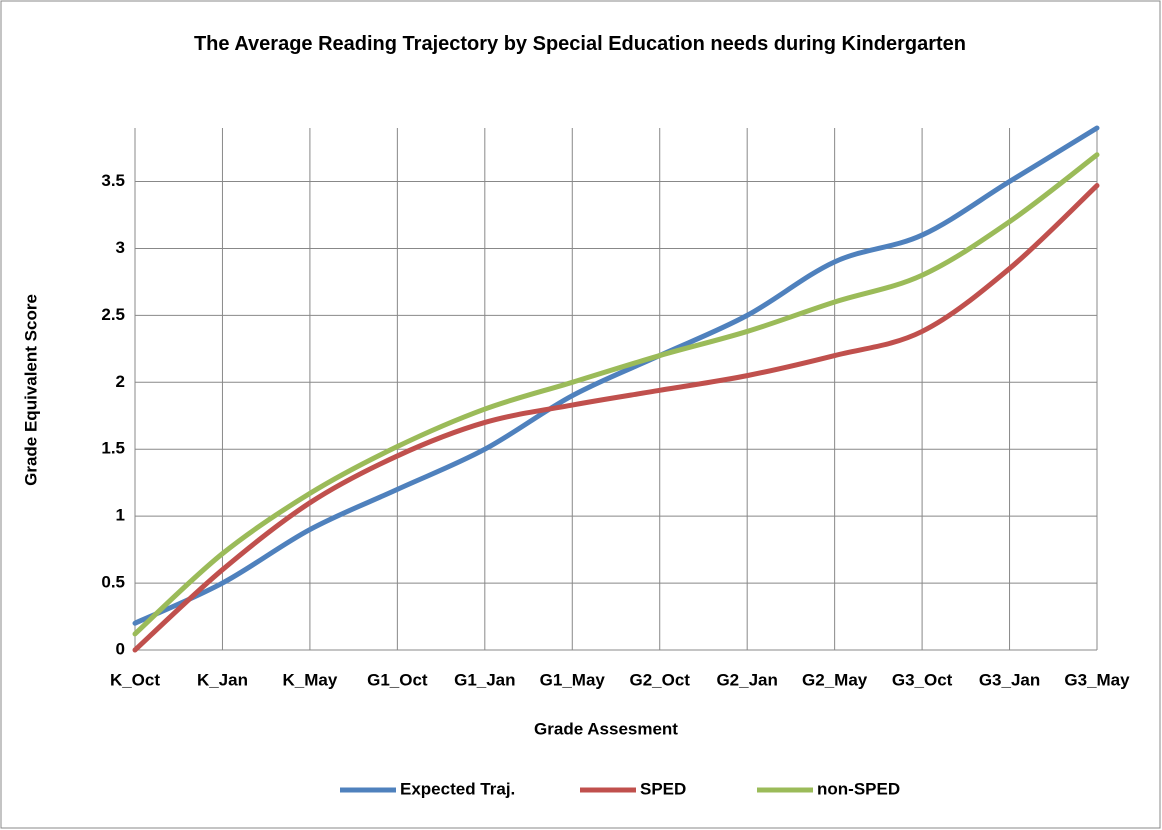 This screenshot has height=830, width=1162. What do you see at coordinates (120, 648) in the screenshot?
I see `y-tick-label: 0` at bounding box center [120, 648].